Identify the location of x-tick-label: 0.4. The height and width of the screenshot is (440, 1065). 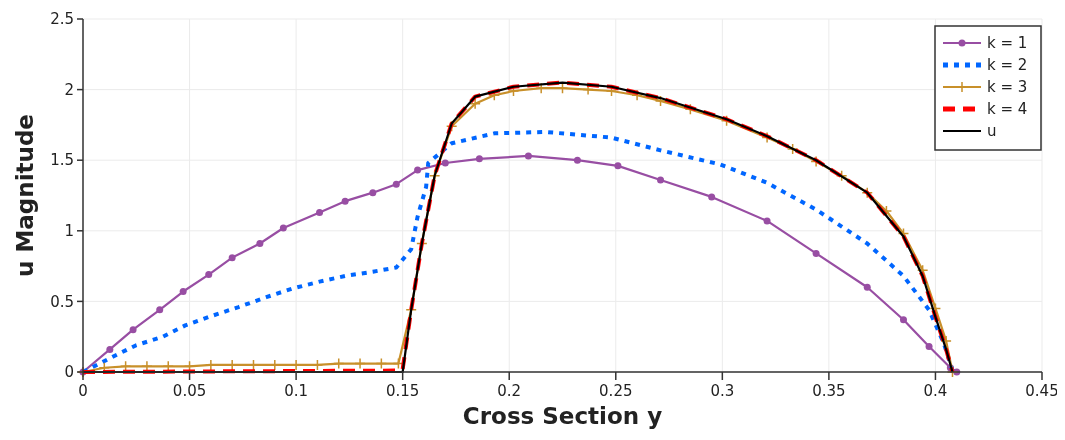
(935, 391).